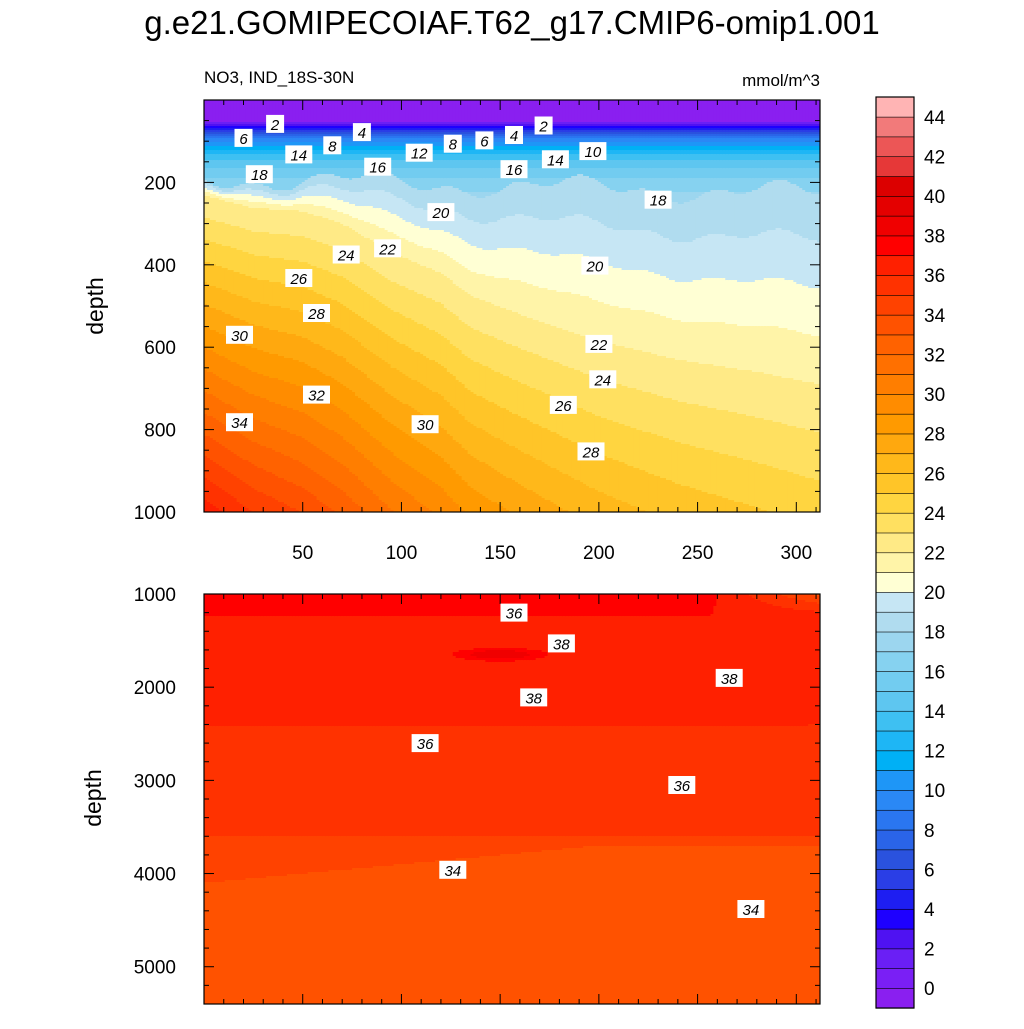 The width and height of the screenshot is (1024, 1029). Describe the element at coordinates (155, 513) in the screenshot. I see `upper-y-tick-label: 1000` at that location.